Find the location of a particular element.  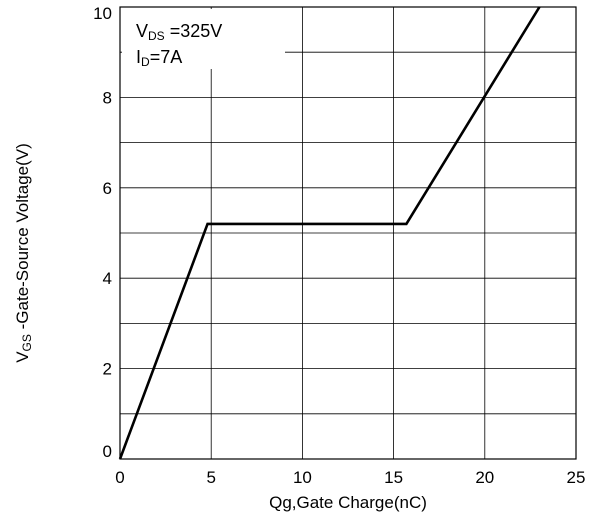

x-tick-label-15: 15 is located at coordinates (393, 477).